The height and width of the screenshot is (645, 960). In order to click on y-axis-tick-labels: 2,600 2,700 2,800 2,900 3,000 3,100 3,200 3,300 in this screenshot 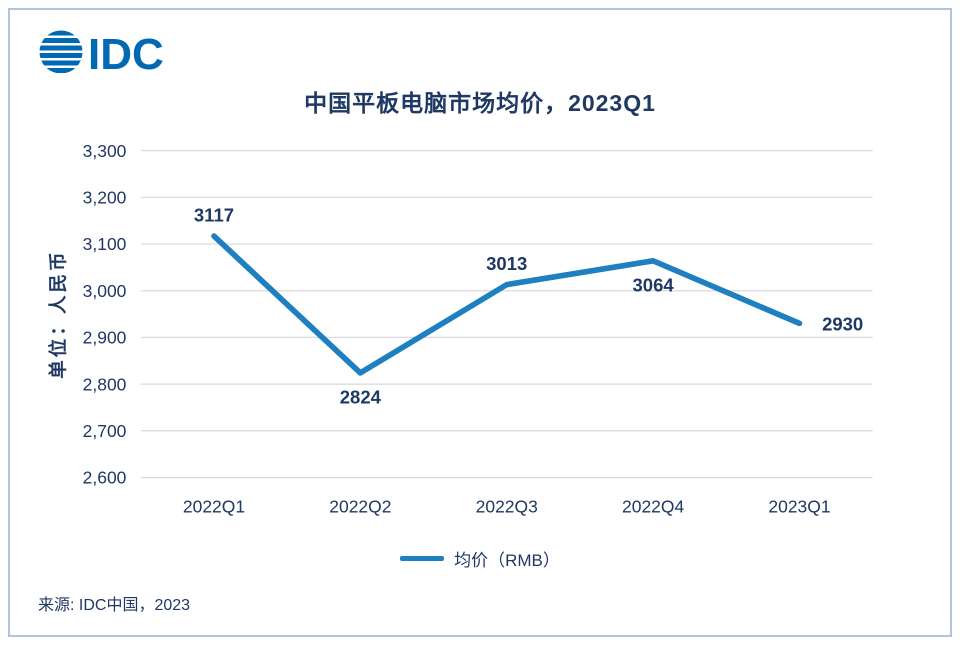, I will do `click(105, 314)`.